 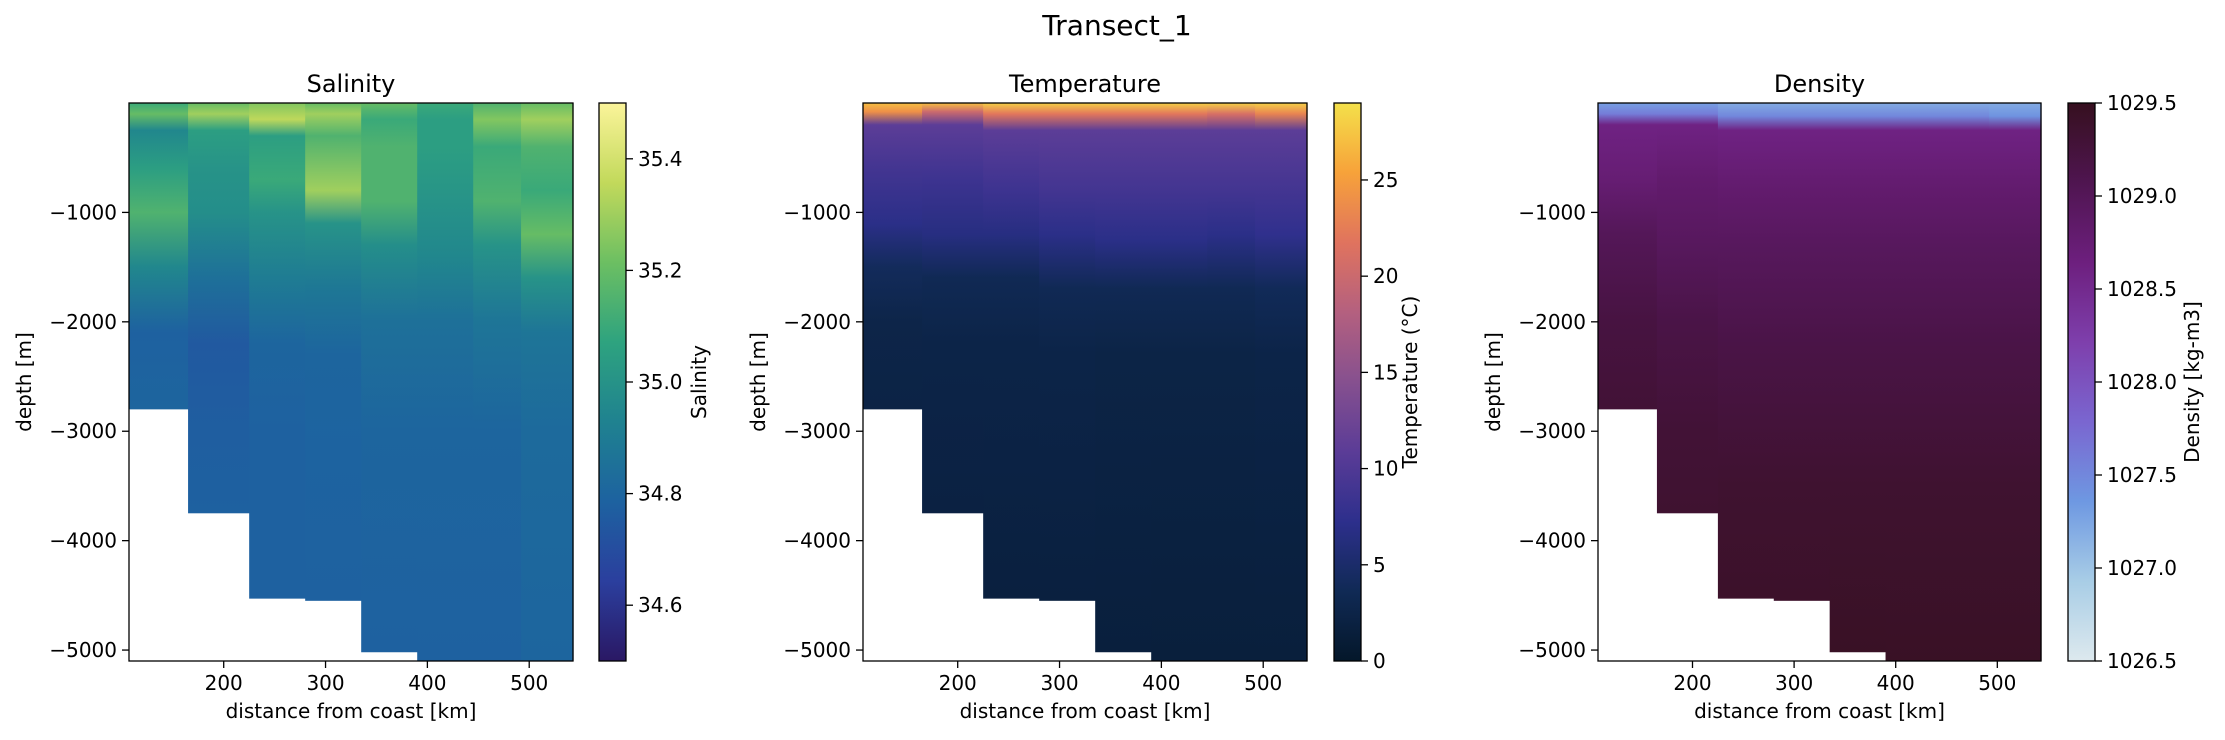 What do you see at coordinates (1385, 276) in the screenshot?
I see `colorbar-tick-label: 20` at bounding box center [1385, 276].